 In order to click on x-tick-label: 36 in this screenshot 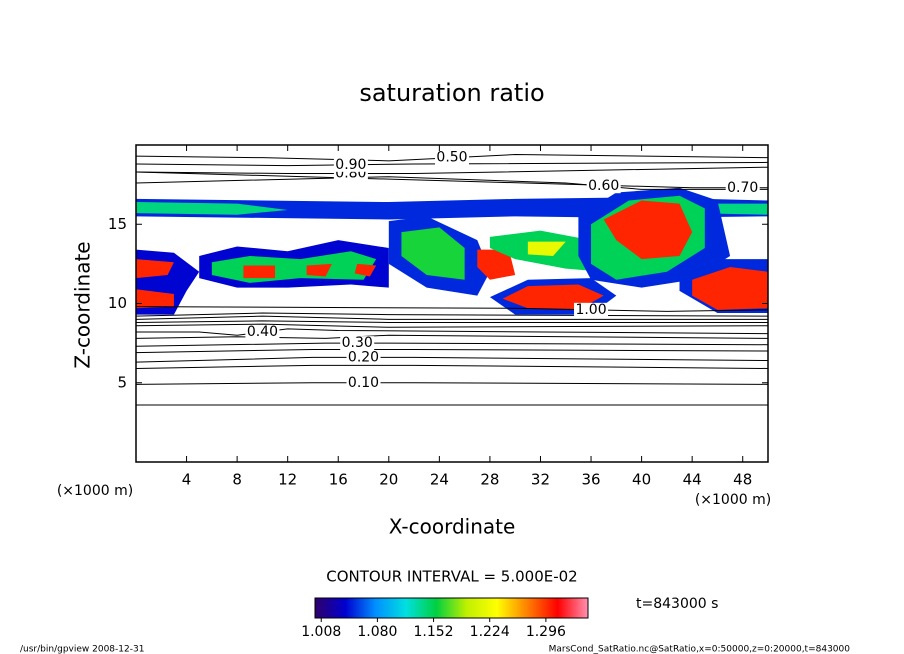, I will do `click(590, 480)`.